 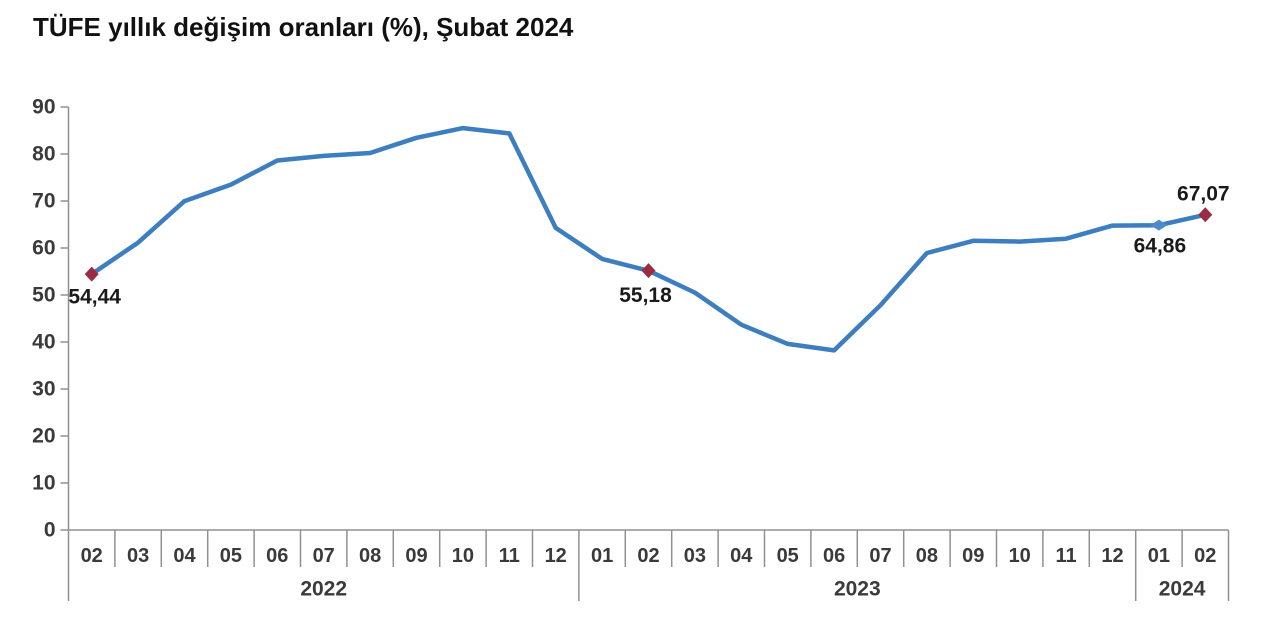 What do you see at coordinates (323, 589) in the screenshot?
I see `year-label: 2022` at bounding box center [323, 589].